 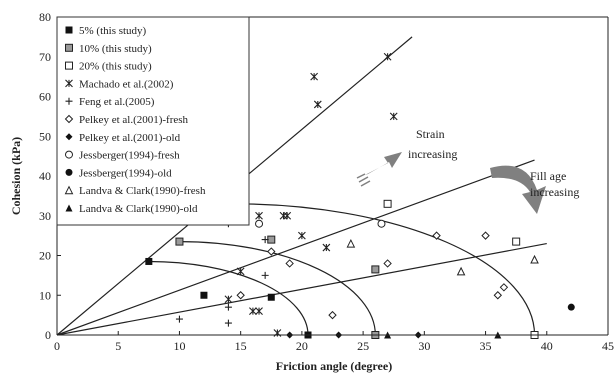 I want to click on legend-marker-diamond-filled, so click(x=69, y=137).